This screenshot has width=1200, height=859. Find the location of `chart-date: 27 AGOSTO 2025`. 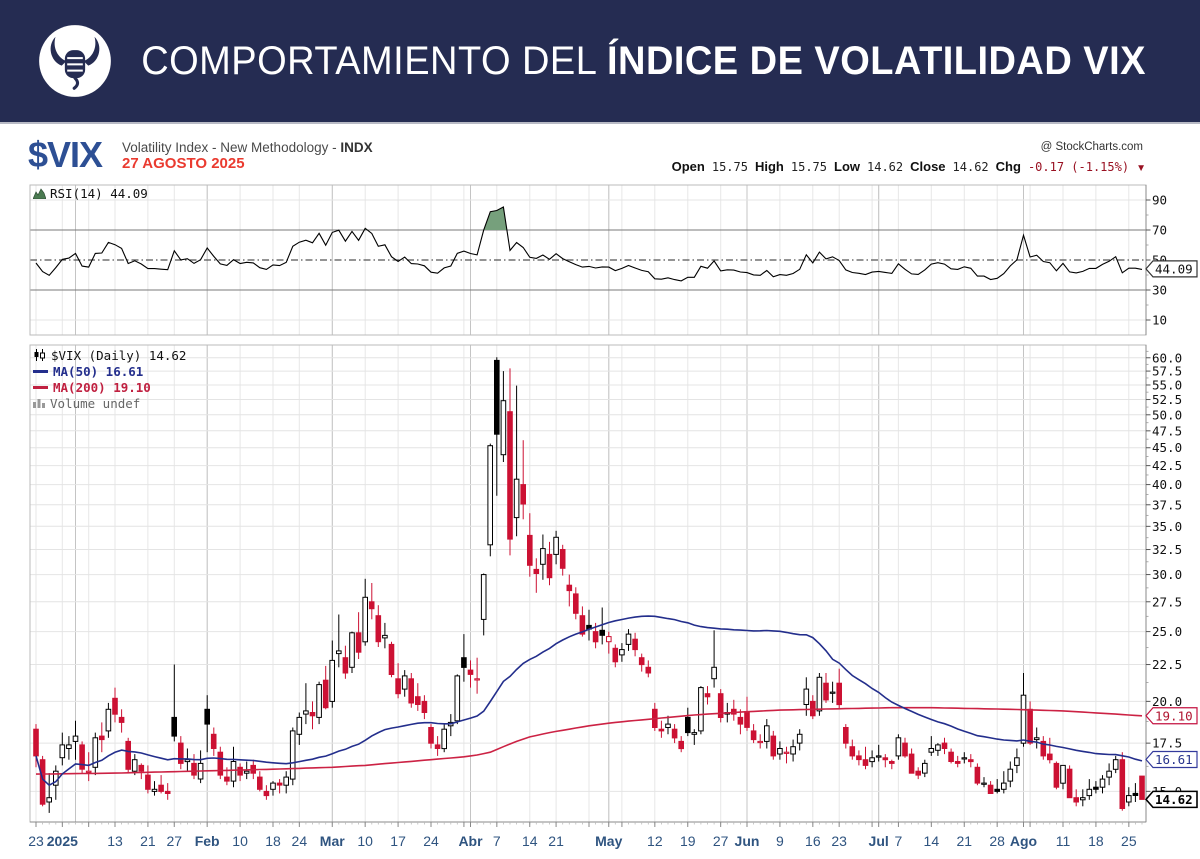

chart-date: 27 AGOSTO 2025 is located at coordinates (183, 163).